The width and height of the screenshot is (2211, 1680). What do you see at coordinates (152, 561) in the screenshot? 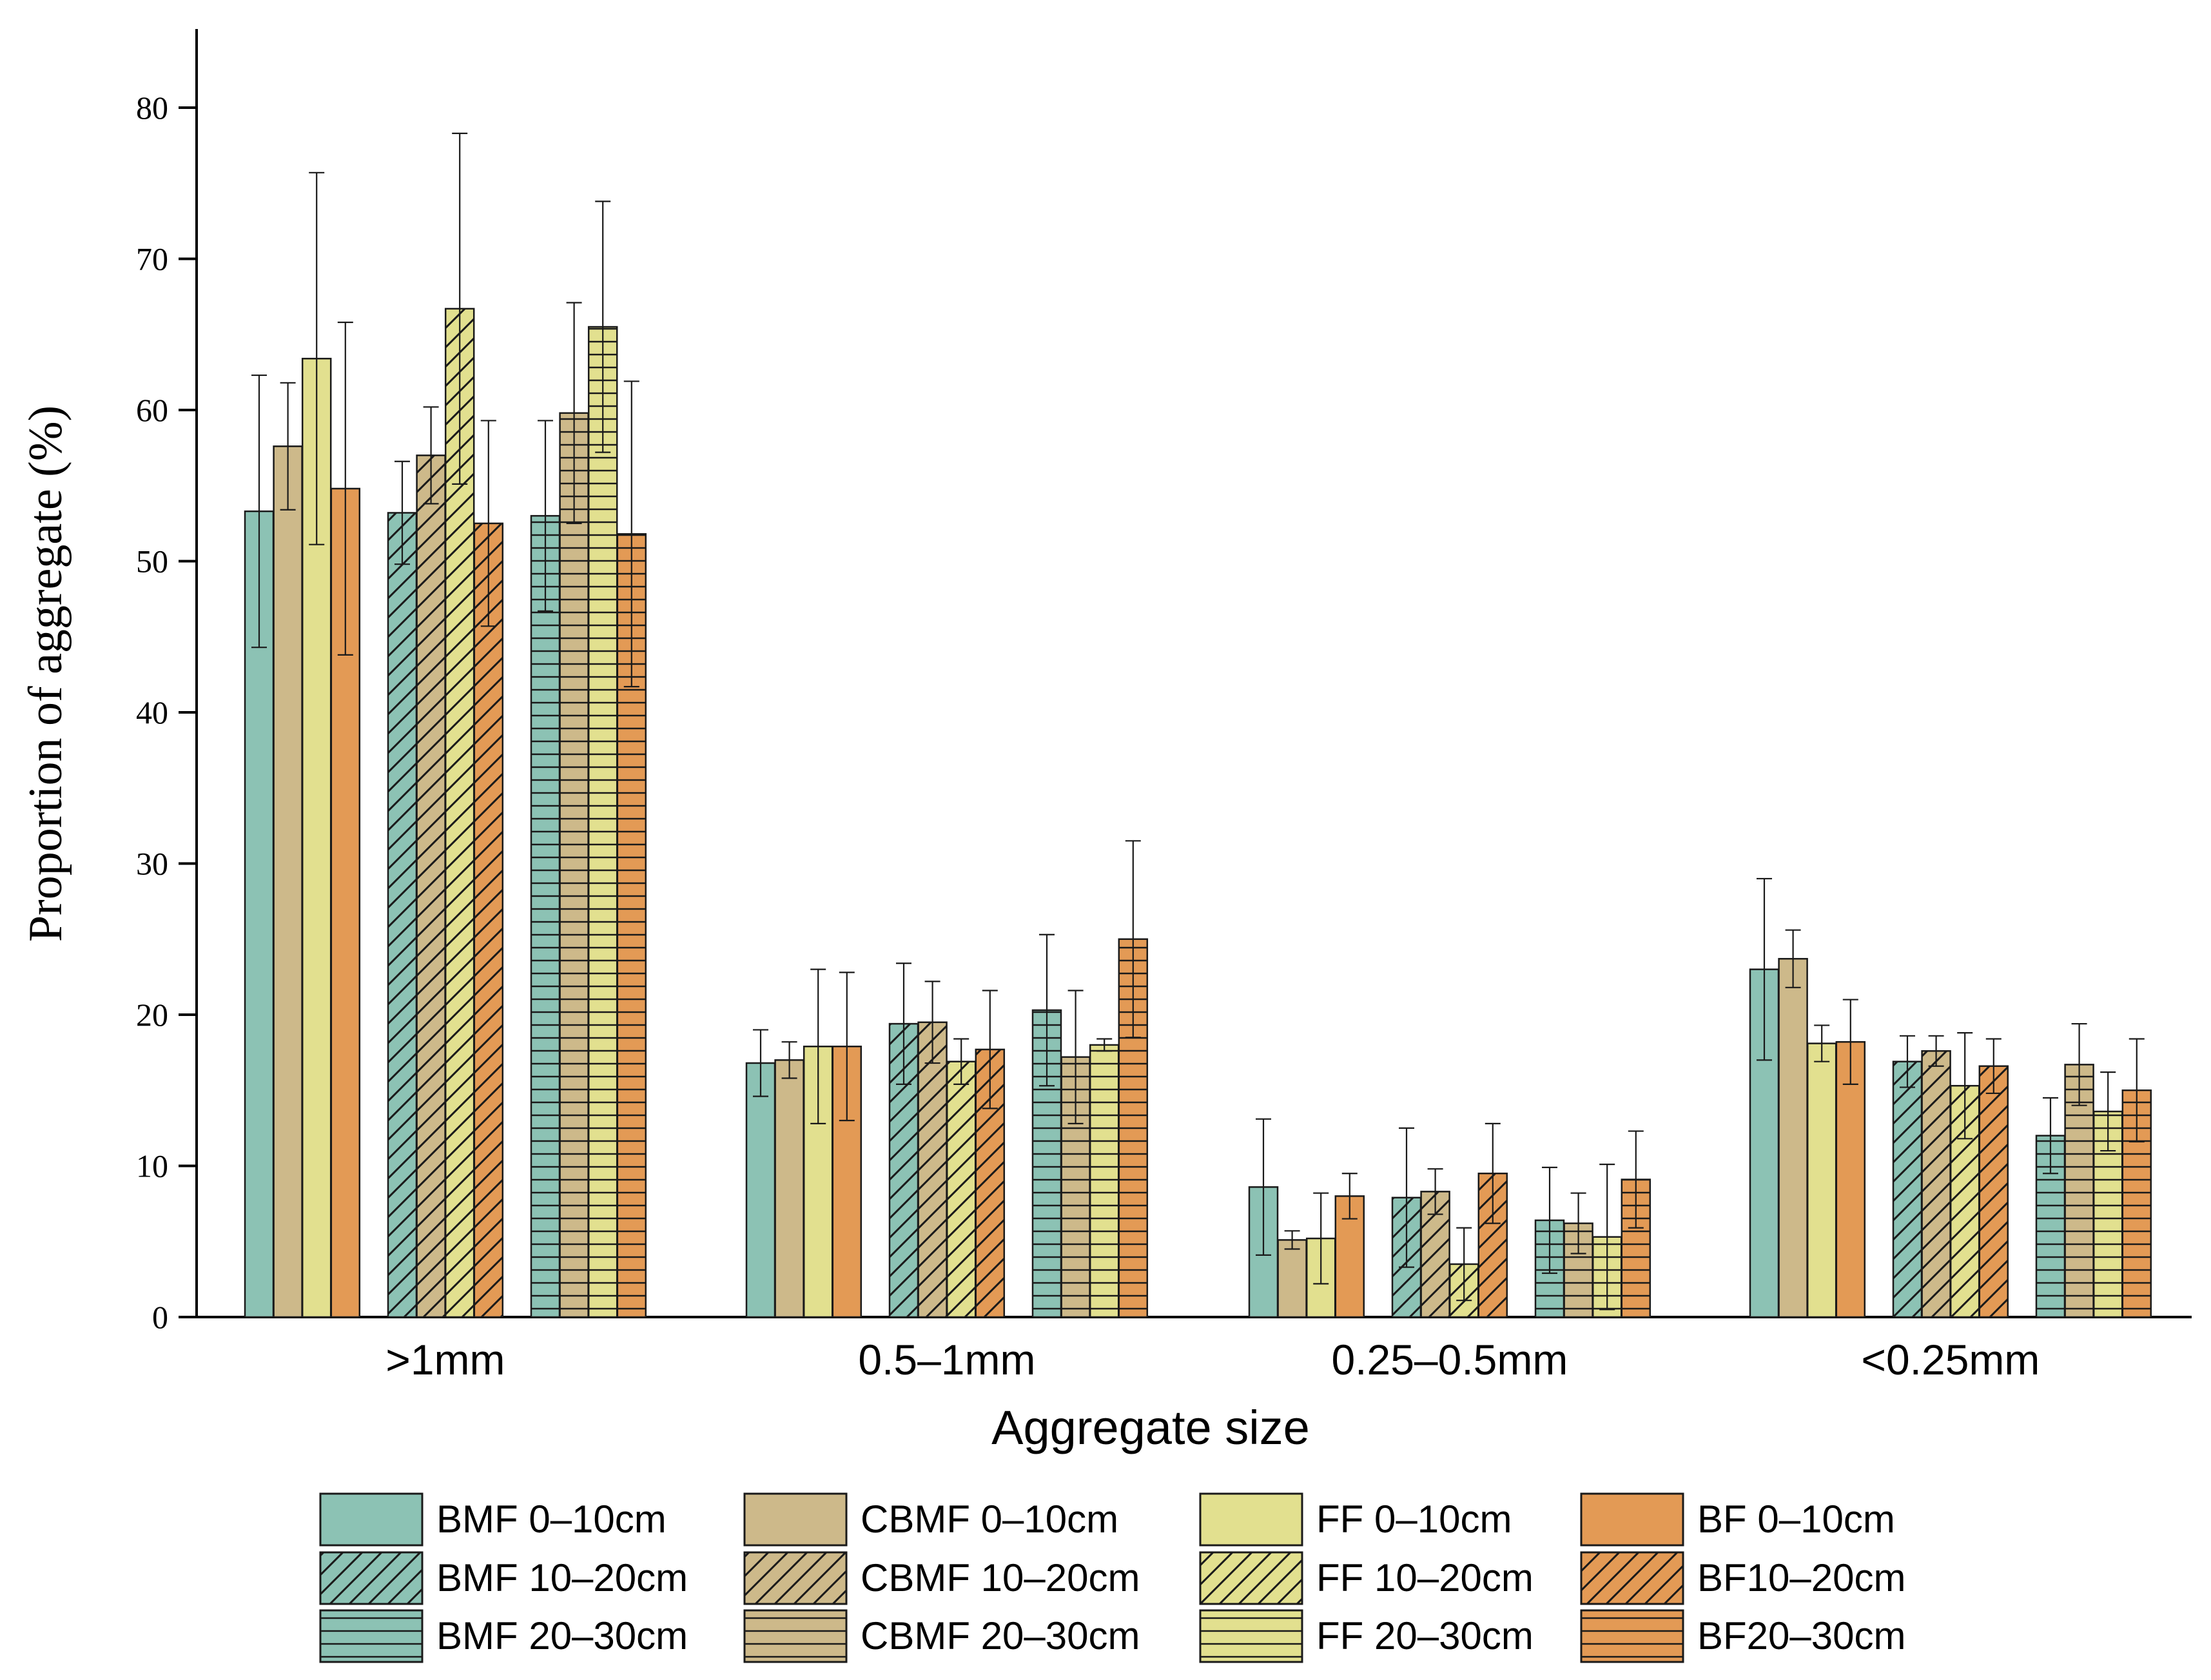
I see `y-tick-label: 50` at bounding box center [152, 561].